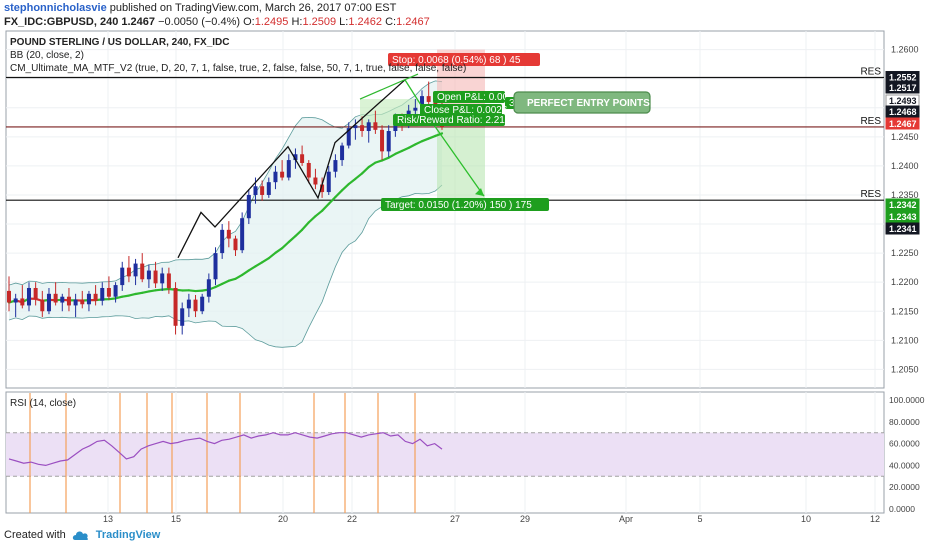  Describe the element at coordinates (199, 22) in the screenshot. I see `price-change: −0.0050 (−0.4%)` at that location.